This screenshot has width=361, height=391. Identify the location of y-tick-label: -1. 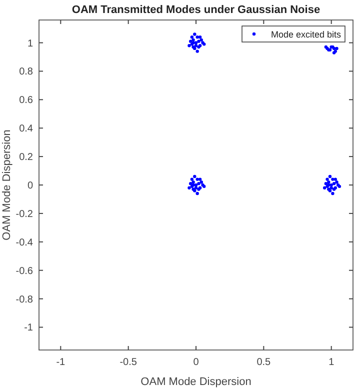
(29, 328).